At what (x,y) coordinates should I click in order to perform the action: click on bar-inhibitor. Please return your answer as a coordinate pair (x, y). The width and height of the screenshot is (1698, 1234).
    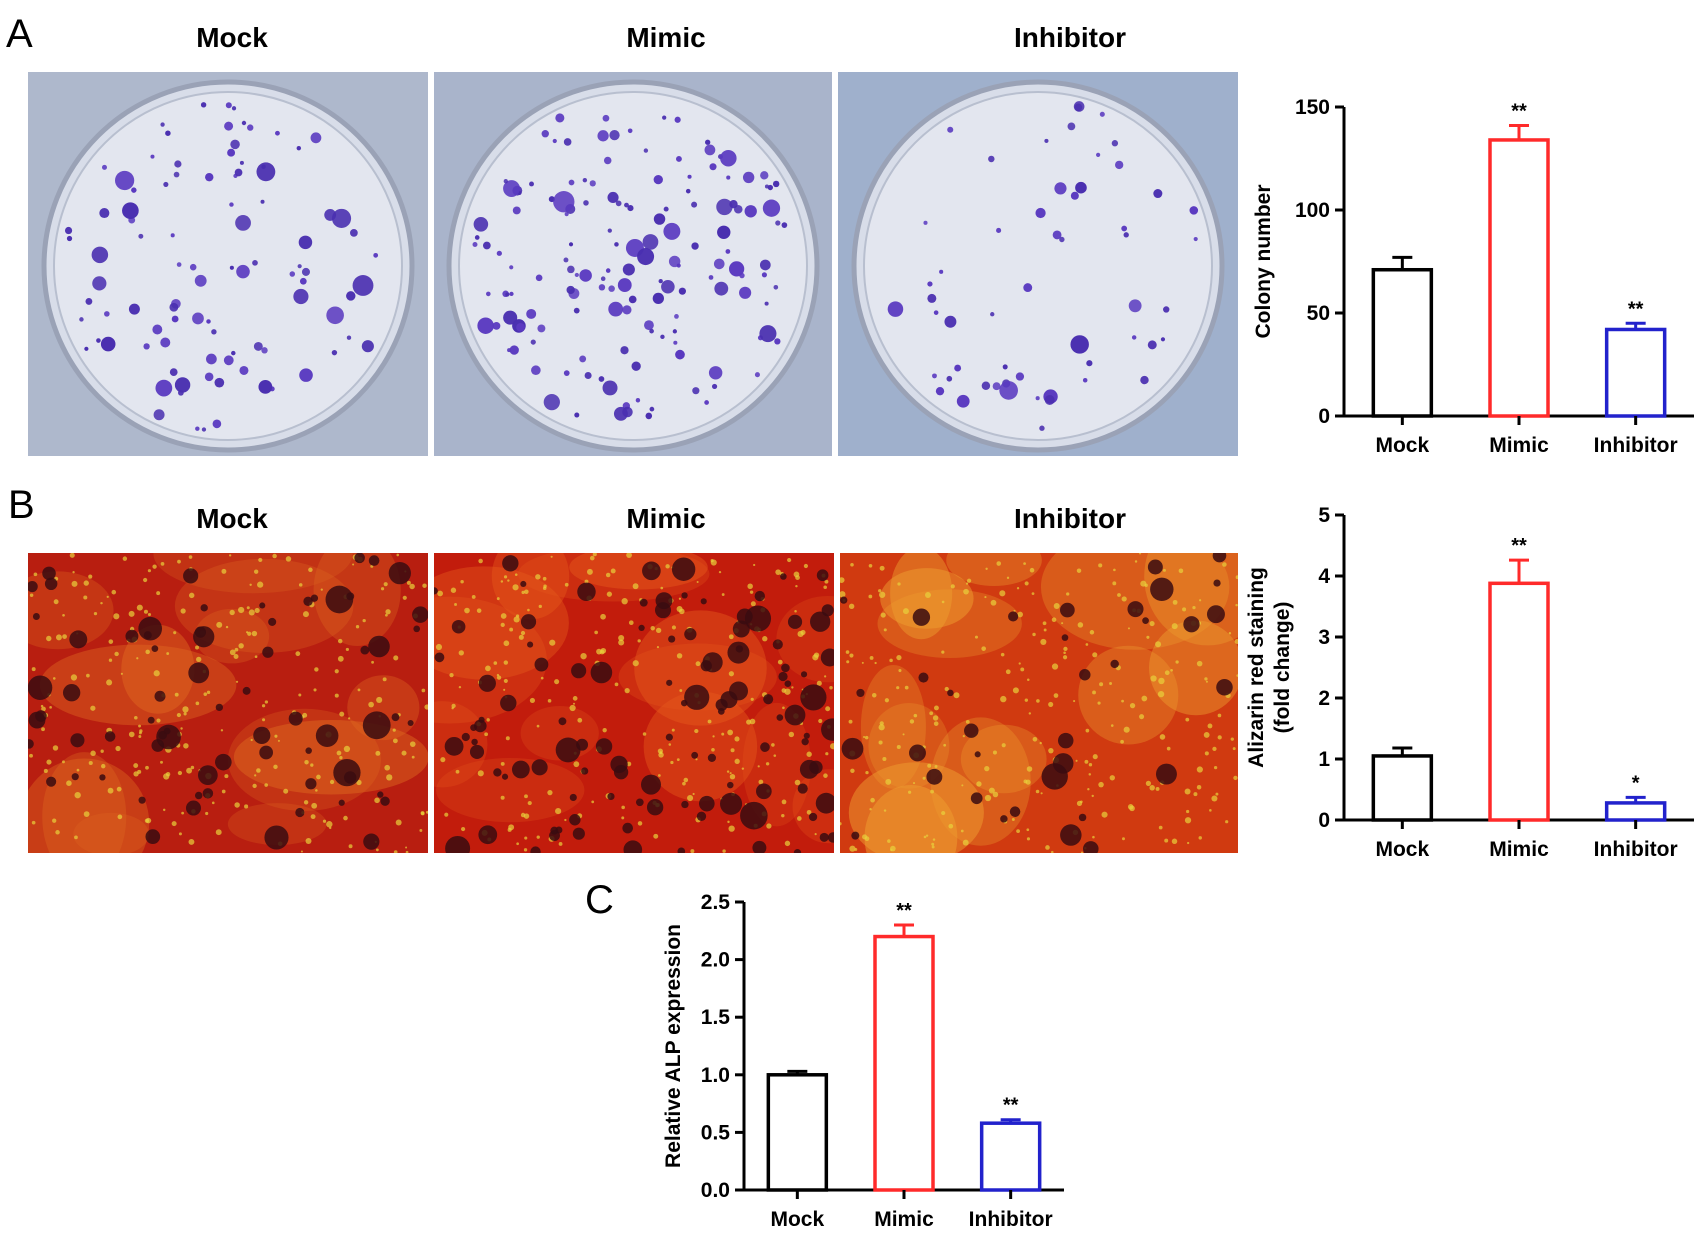
    Looking at the image, I should click on (1635, 811).